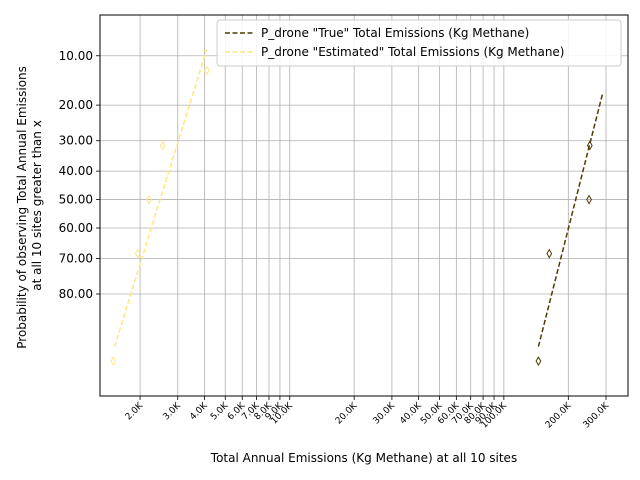 This screenshot has width=640, height=480. I want to click on x-tick-label: 40.0K, so click(411, 413).